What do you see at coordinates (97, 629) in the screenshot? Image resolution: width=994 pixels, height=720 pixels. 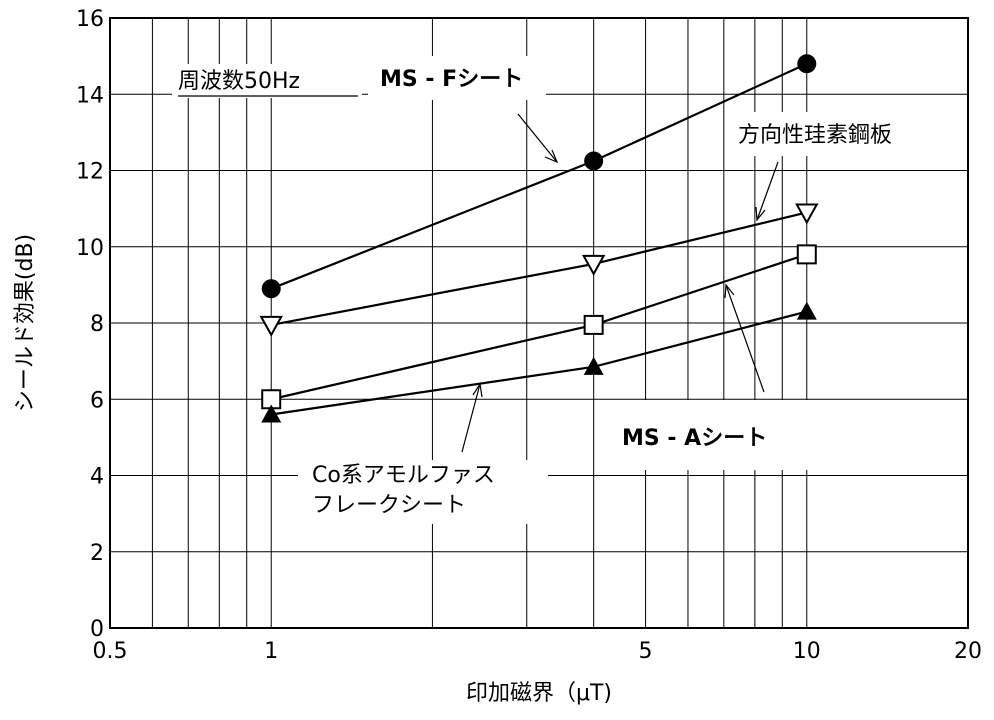 I see `y-tick-label: 0` at bounding box center [97, 629].